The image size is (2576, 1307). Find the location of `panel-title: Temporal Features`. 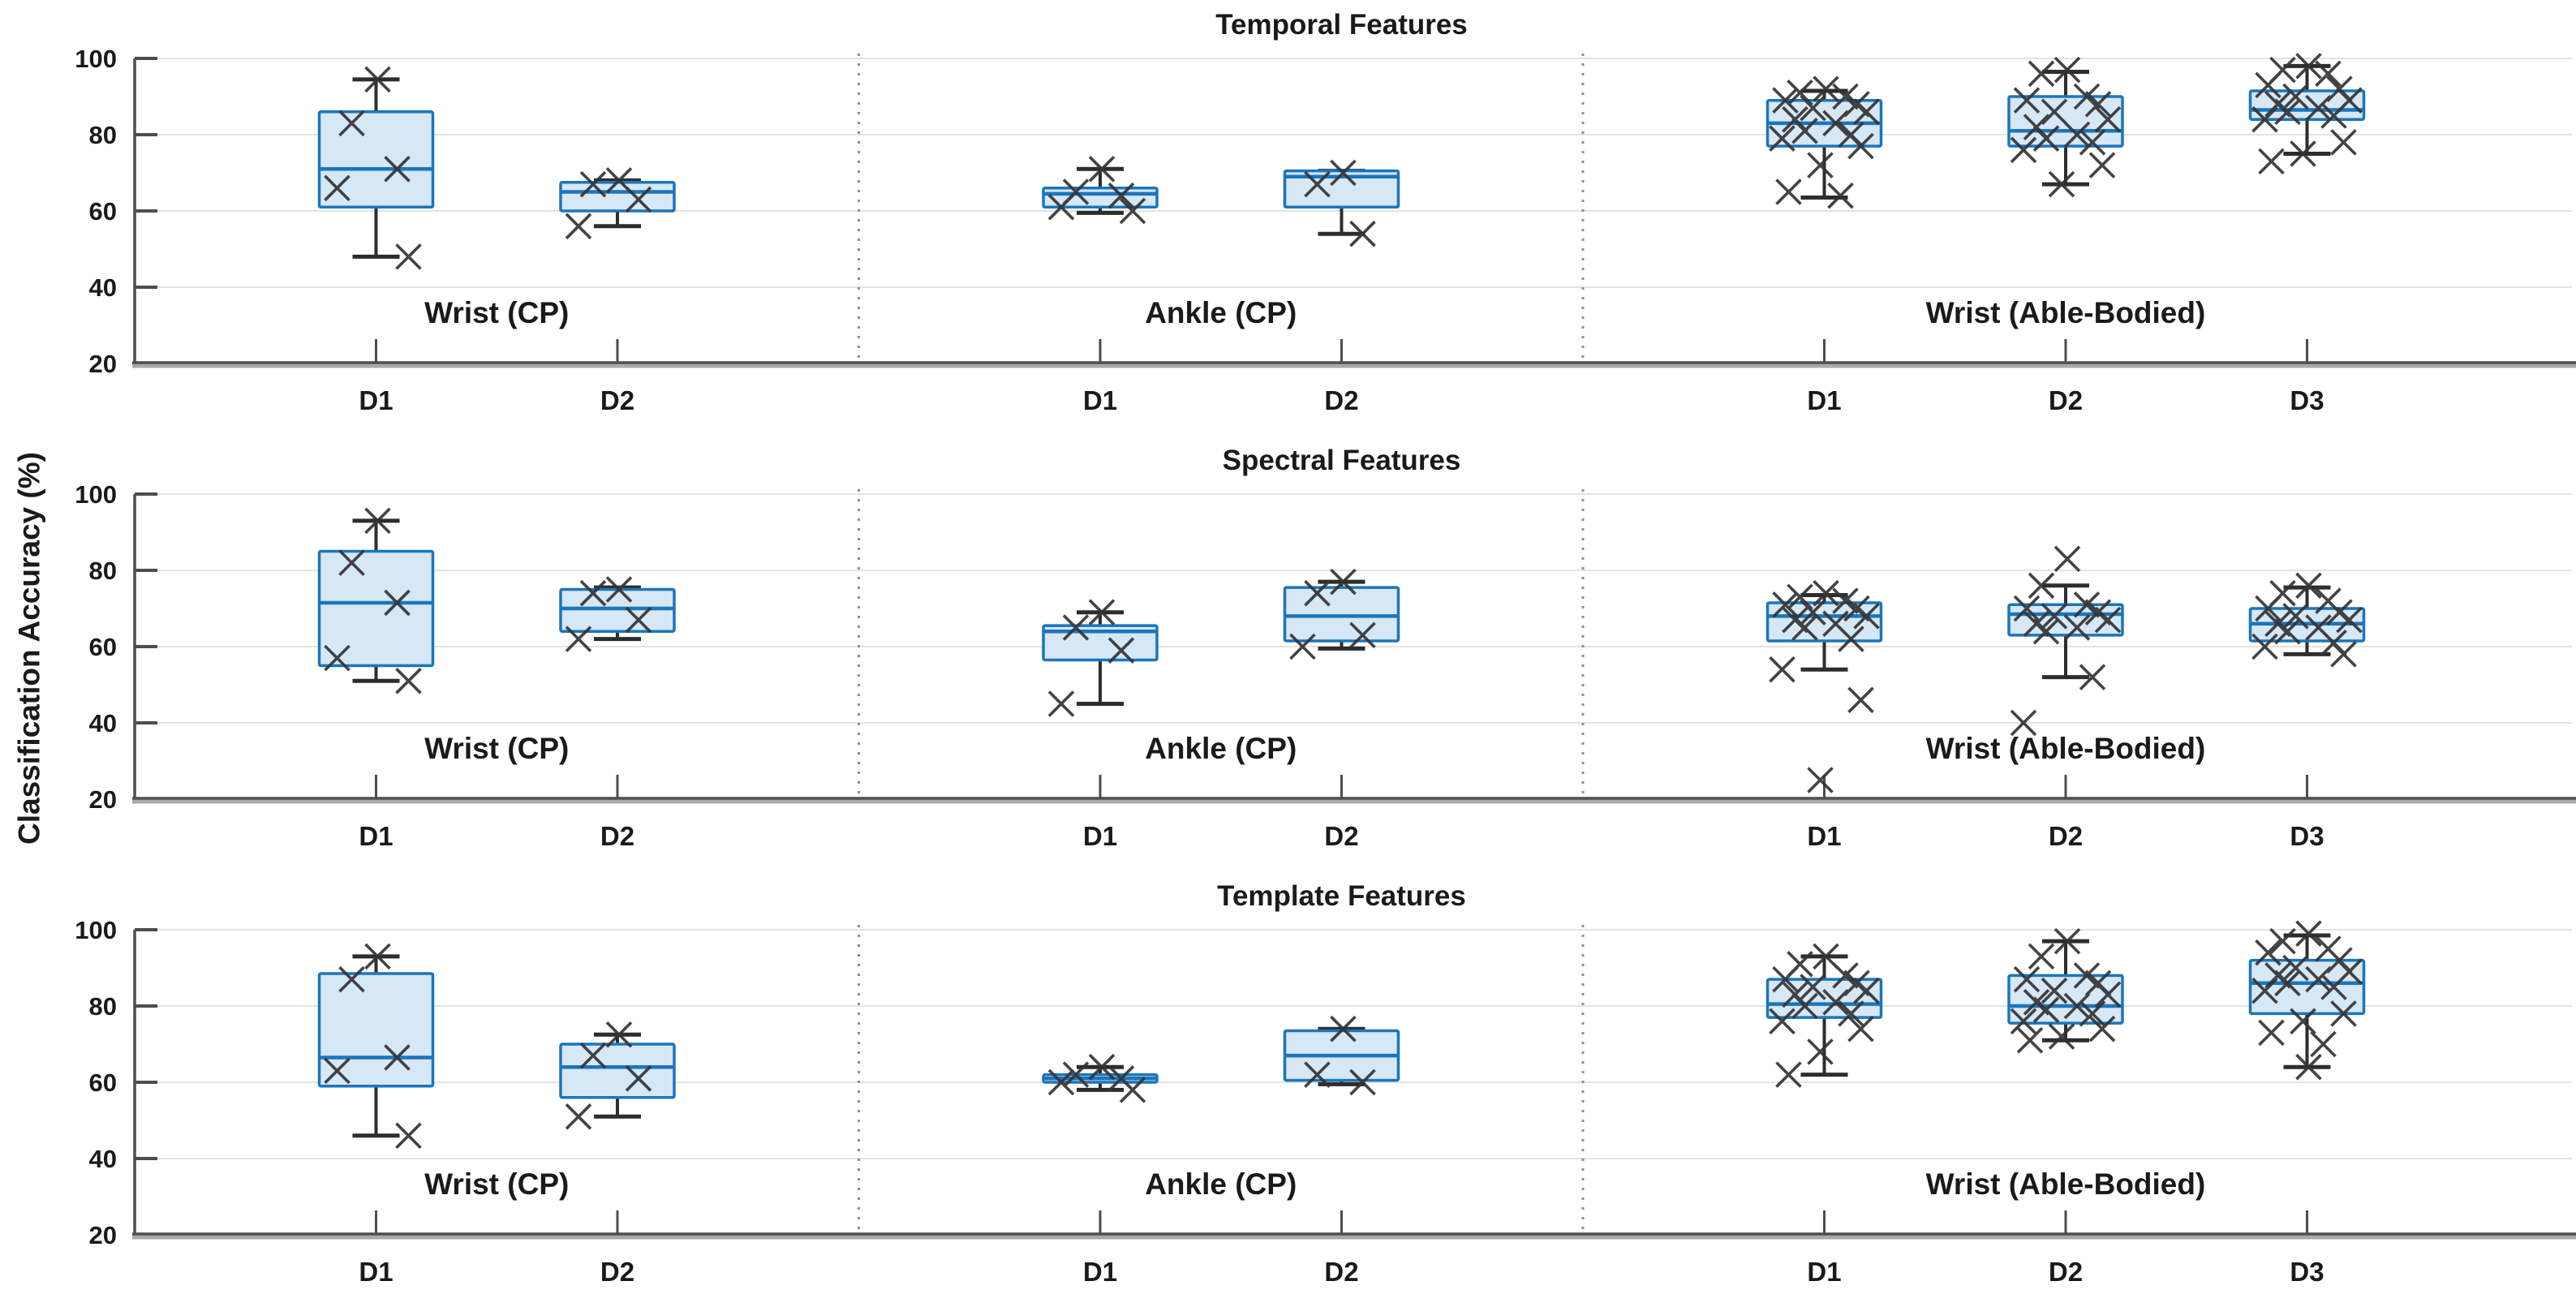

panel-title: Temporal Features is located at coordinates (1341, 25).